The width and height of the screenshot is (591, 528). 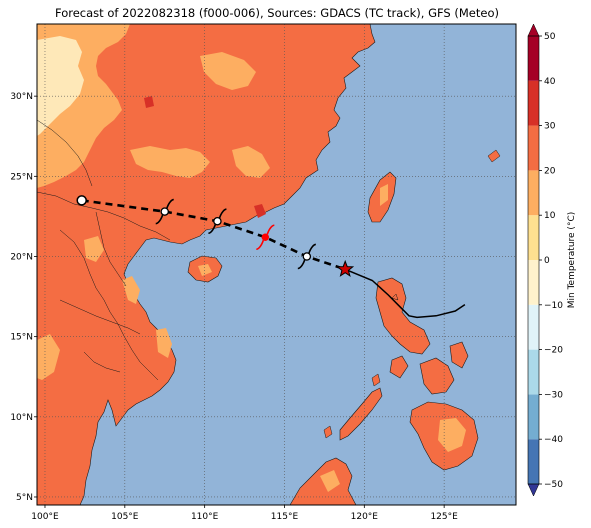 What do you see at coordinates (553, 395) in the screenshot?
I see `colorbar-tick-label: −30` at bounding box center [553, 395].